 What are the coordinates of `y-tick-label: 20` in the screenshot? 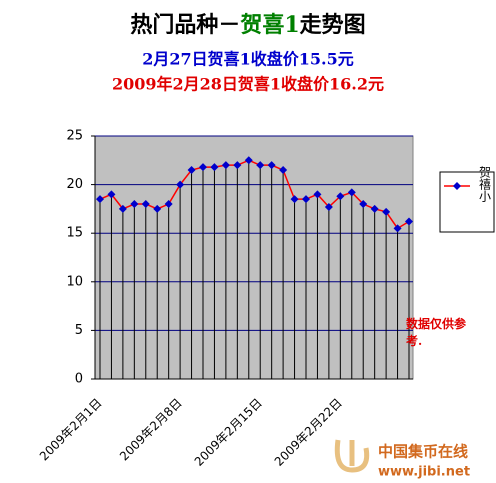 It's located at (74, 184).